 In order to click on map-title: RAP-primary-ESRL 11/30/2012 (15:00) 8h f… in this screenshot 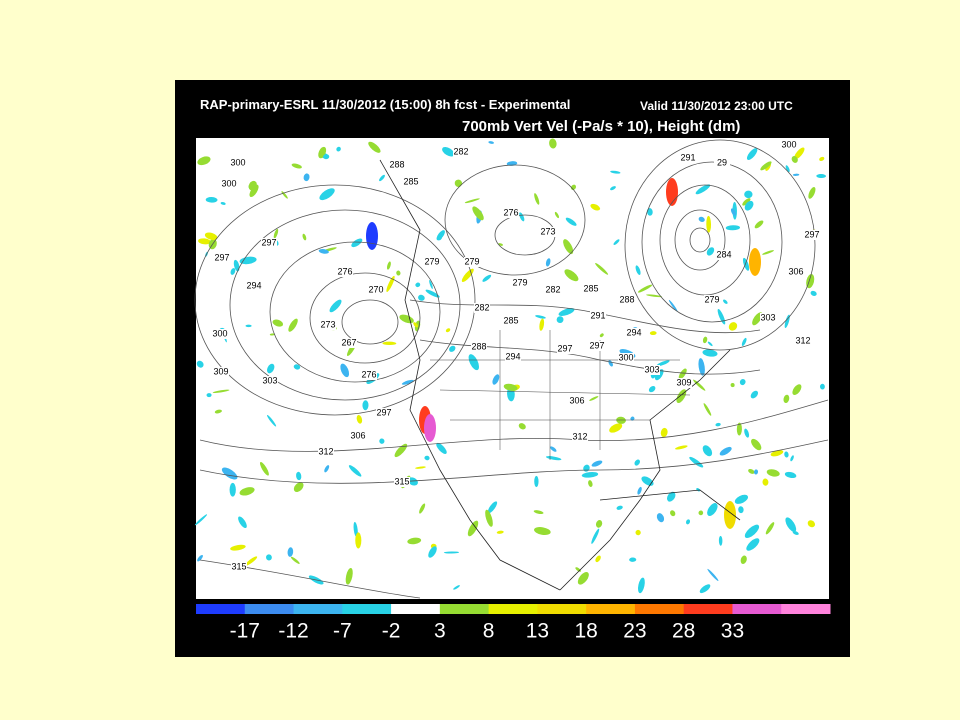, I will do `click(385, 104)`.